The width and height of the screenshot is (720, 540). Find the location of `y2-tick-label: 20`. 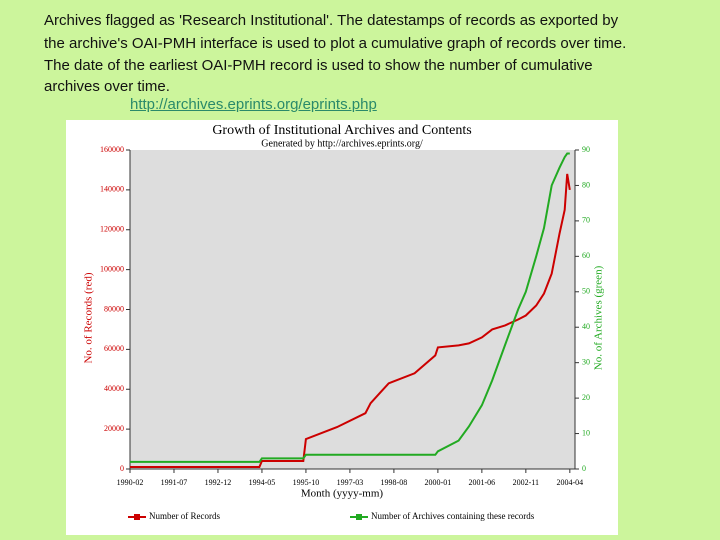

y2-tick-label: 20 is located at coordinates (586, 397).